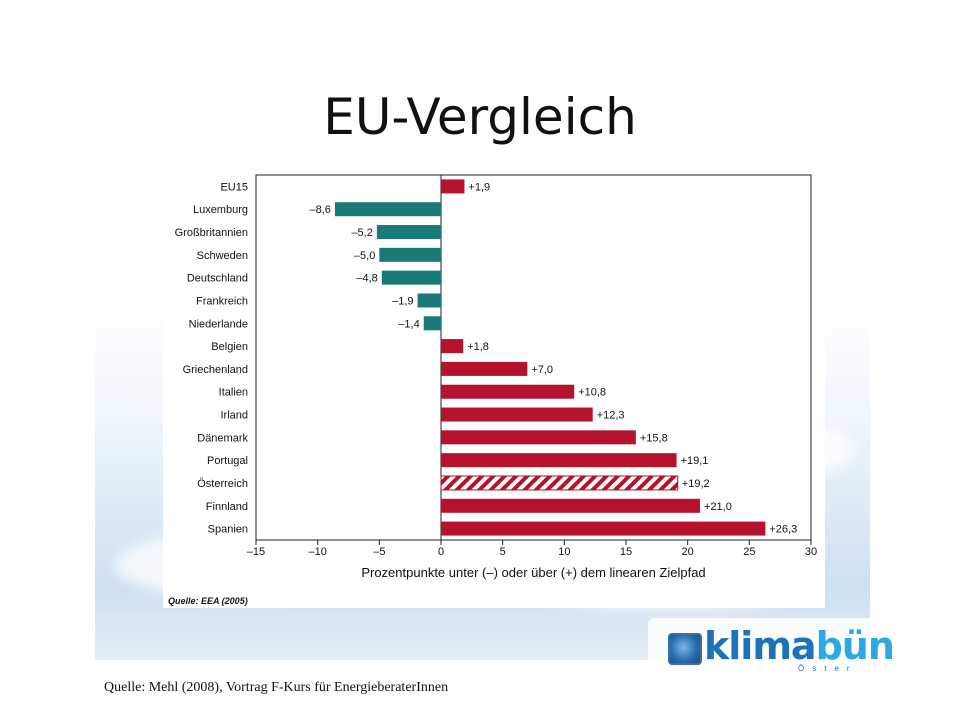  What do you see at coordinates (564, 552) in the screenshot?
I see `x-tick-label: 10` at bounding box center [564, 552].